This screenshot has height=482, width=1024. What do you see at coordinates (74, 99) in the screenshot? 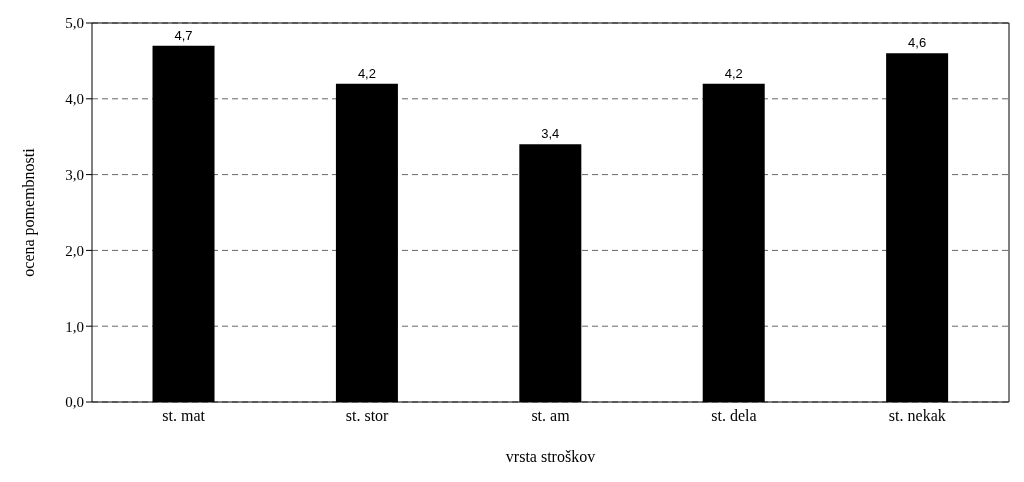
I see `y-tick-label: 4,0` at bounding box center [74, 99].